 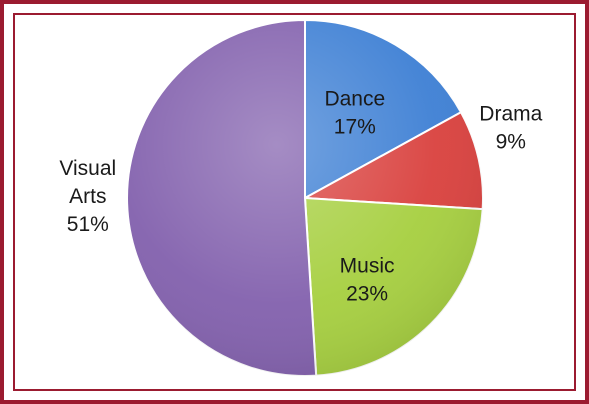 What do you see at coordinates (355, 126) in the screenshot?
I see `slice-value-label: 17%` at bounding box center [355, 126].